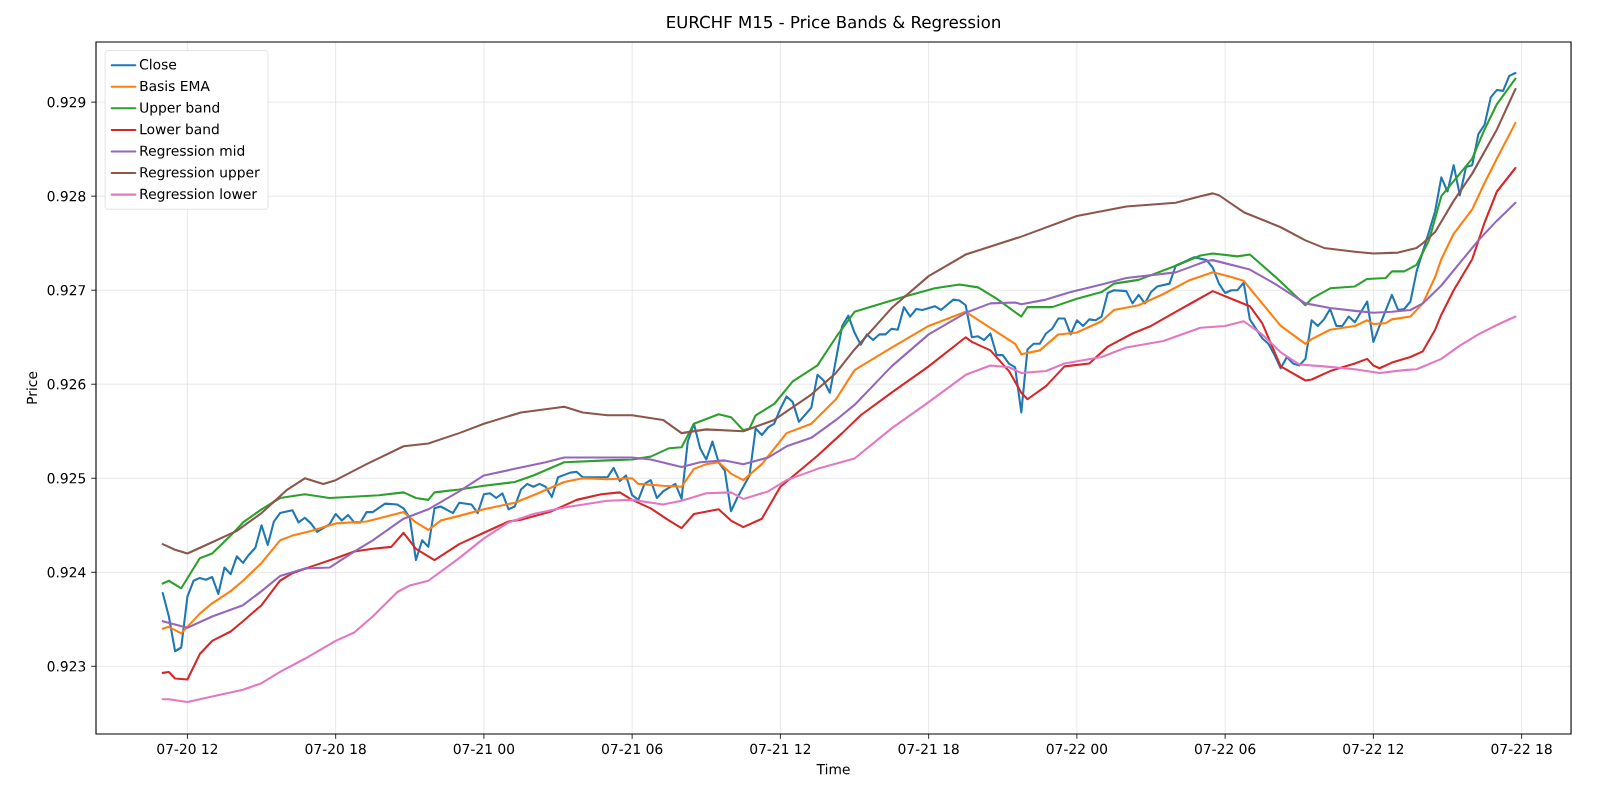  What do you see at coordinates (192, 152) in the screenshot?
I see `legend-label: Regression mid` at bounding box center [192, 152].